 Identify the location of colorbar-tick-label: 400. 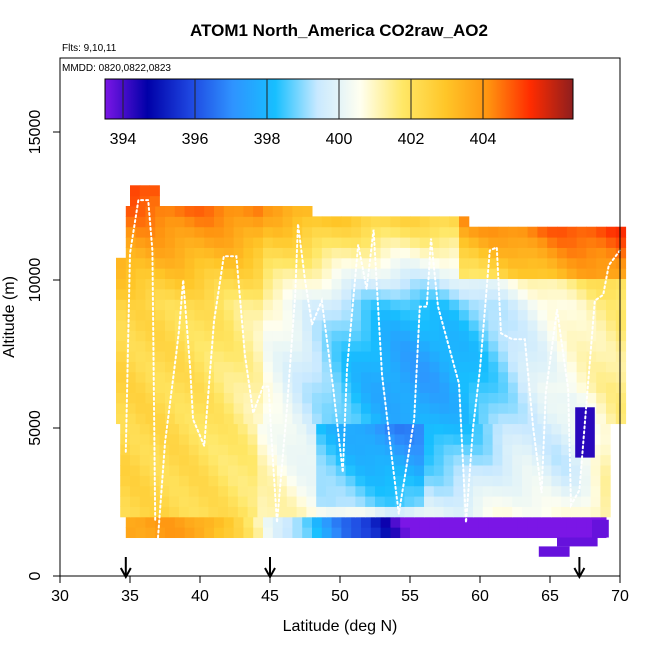
(339, 139).